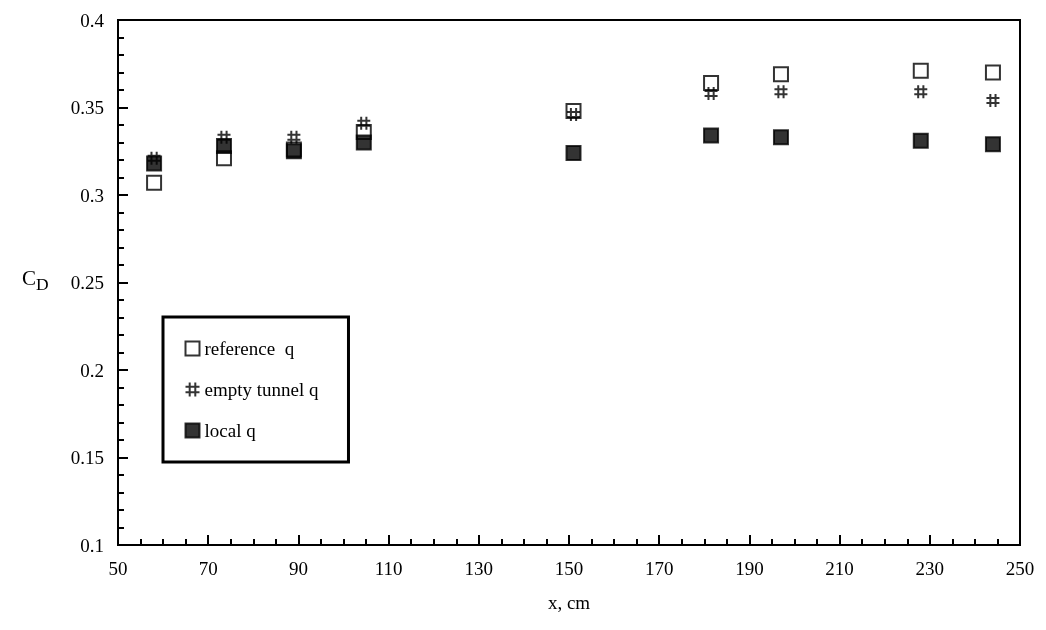 The width and height of the screenshot is (1046, 630). What do you see at coordinates (118, 568) in the screenshot?
I see `x-tick-label: 50` at bounding box center [118, 568].